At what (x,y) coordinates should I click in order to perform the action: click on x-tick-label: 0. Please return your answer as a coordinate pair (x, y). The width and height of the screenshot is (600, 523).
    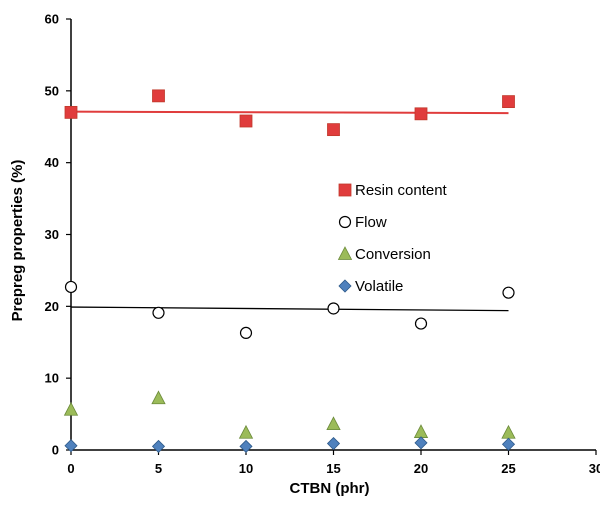
    Looking at the image, I should click on (70, 468).